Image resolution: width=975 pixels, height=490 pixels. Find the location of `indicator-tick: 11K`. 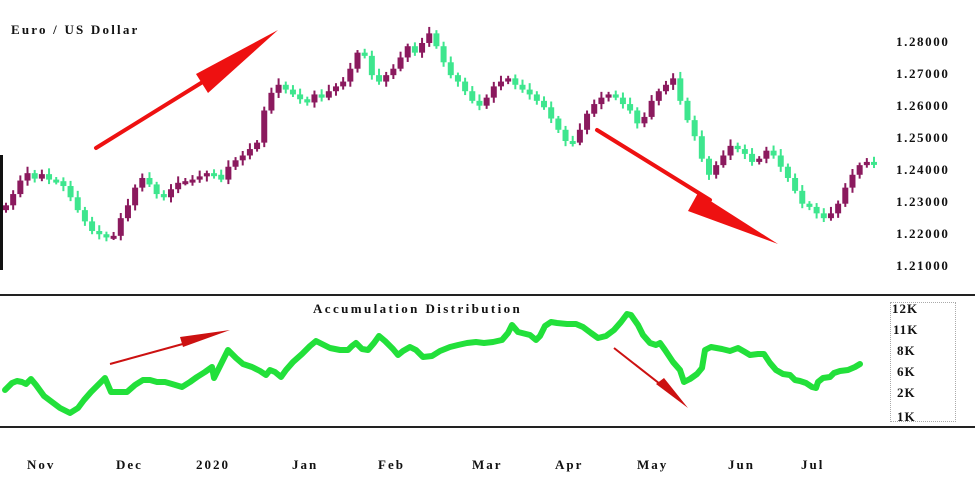

indicator-tick: 11K is located at coordinates (906, 329).